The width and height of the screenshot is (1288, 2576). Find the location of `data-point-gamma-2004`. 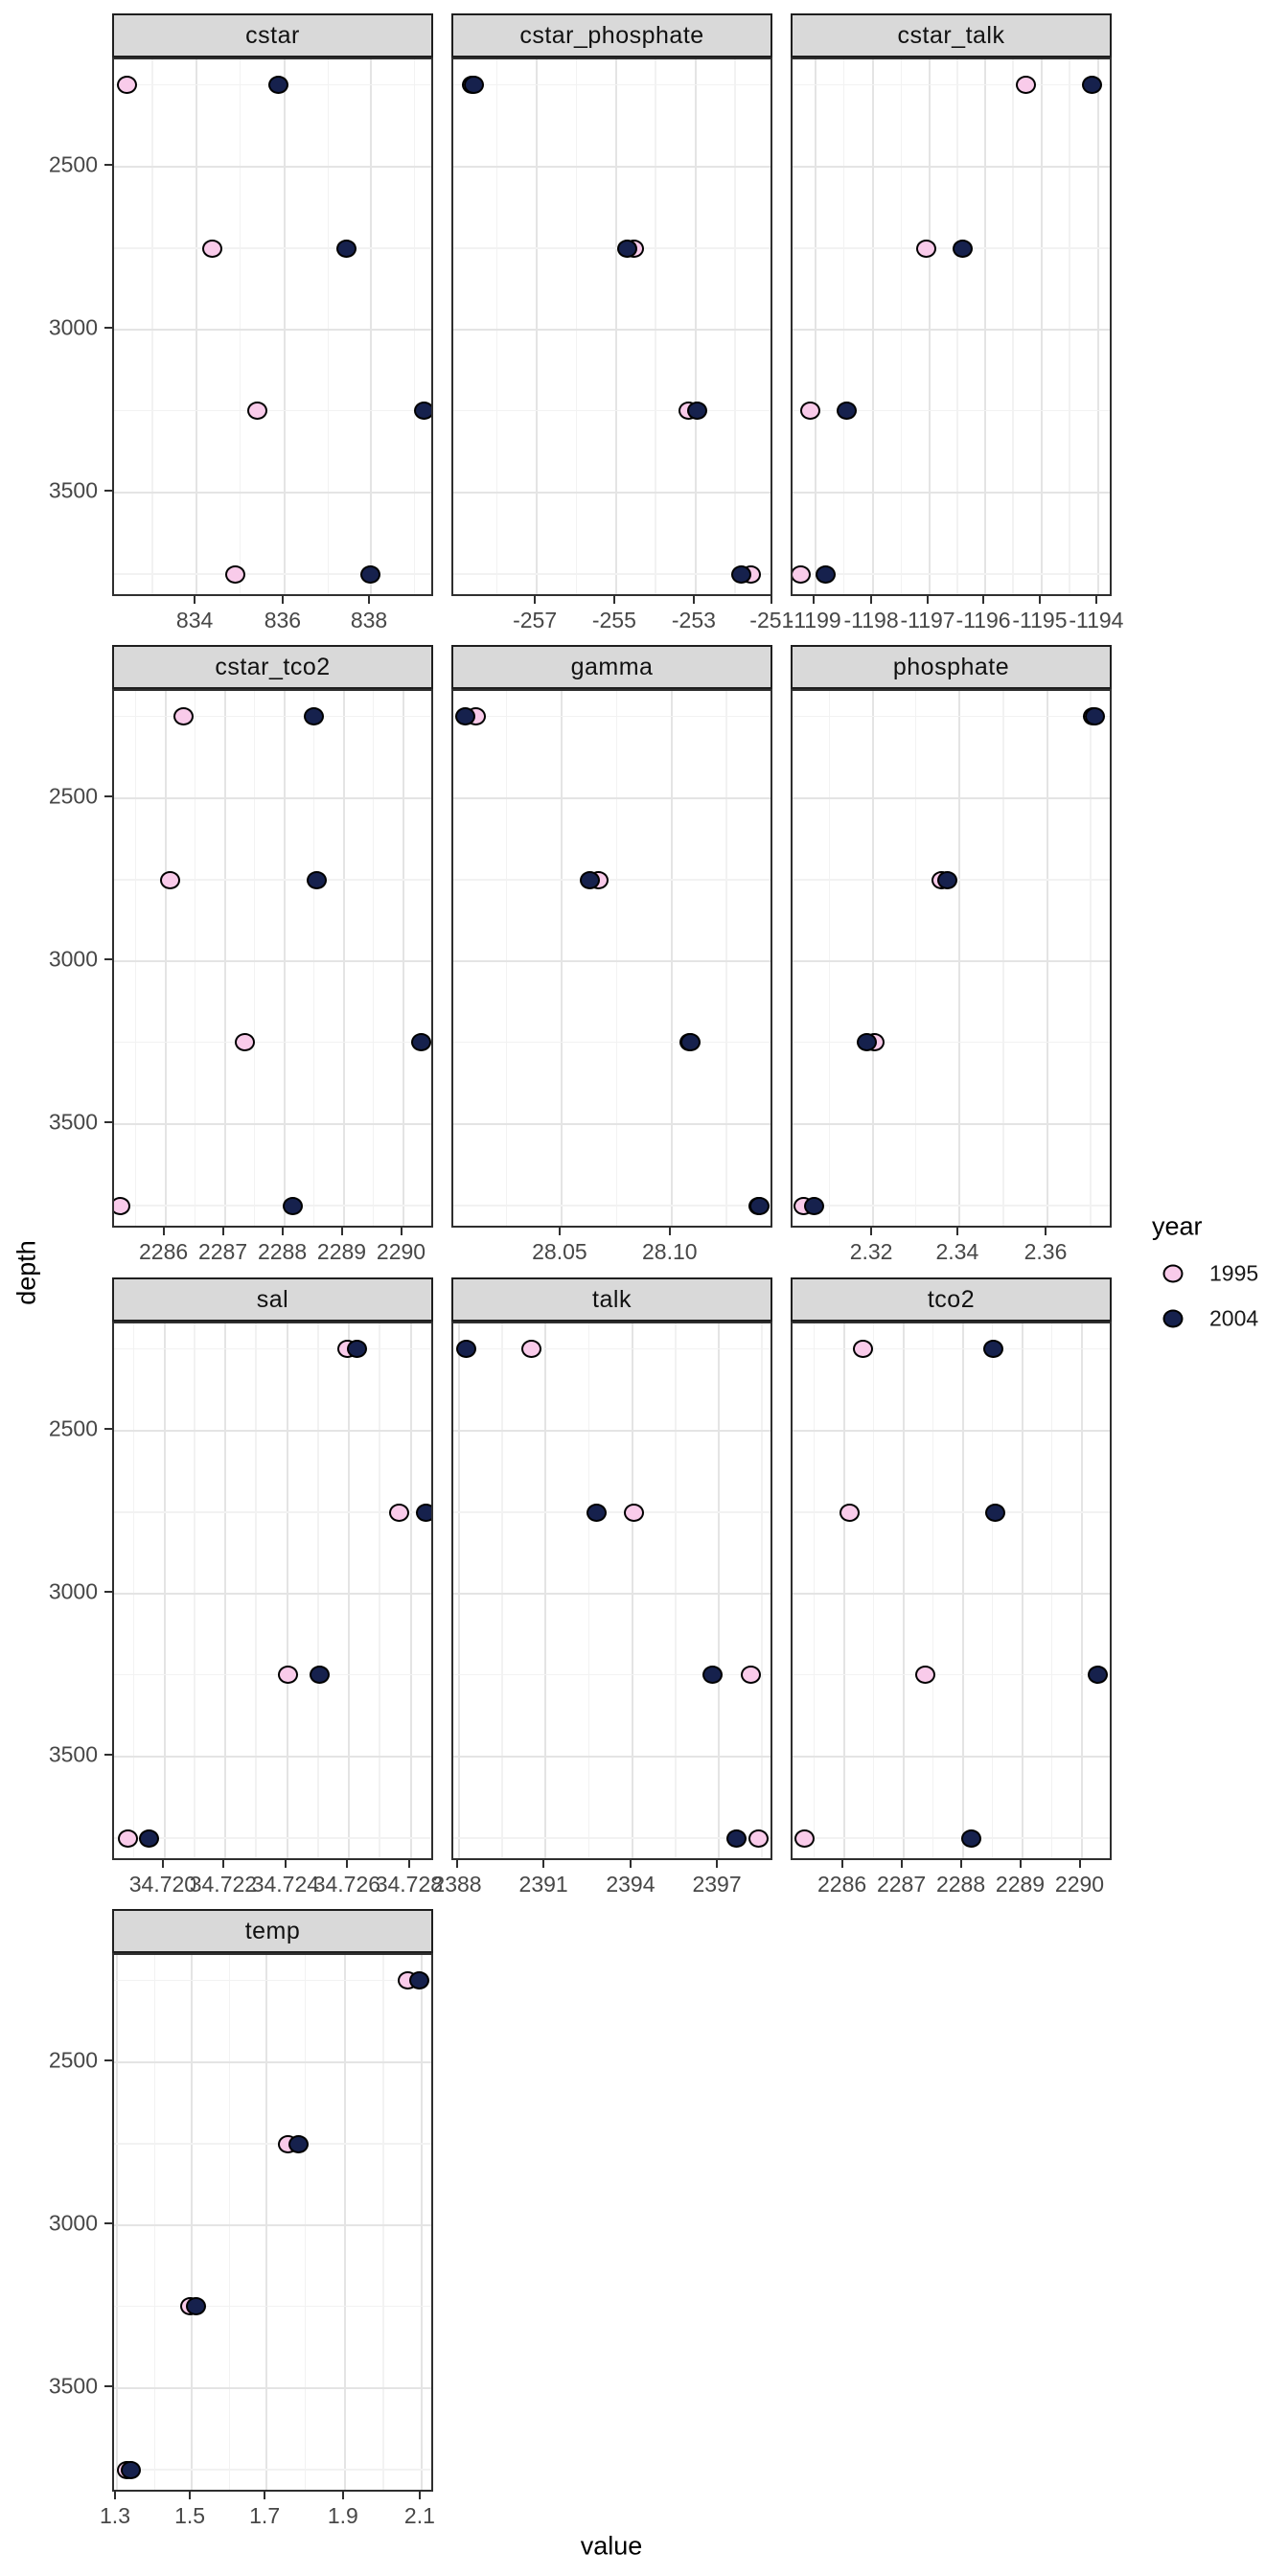

data-point-gamma-2004 is located at coordinates (691, 1042).